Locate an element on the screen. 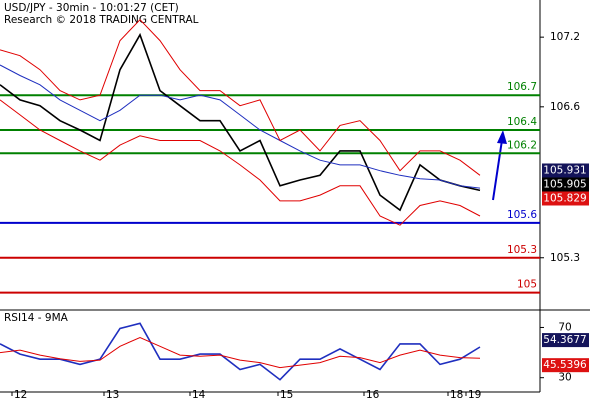 The height and width of the screenshot is (400, 590). x-tick-label: 15 is located at coordinates (286, 394).